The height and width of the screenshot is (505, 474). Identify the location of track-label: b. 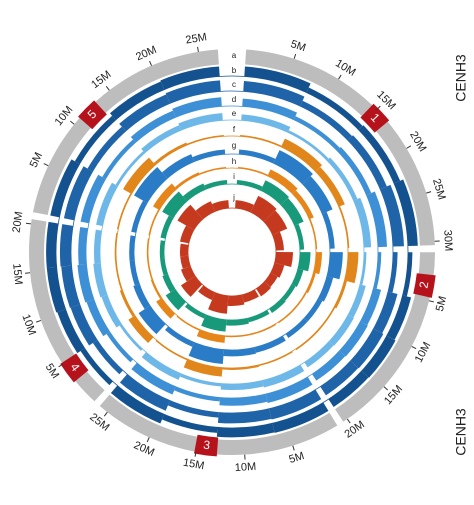
(234, 70).